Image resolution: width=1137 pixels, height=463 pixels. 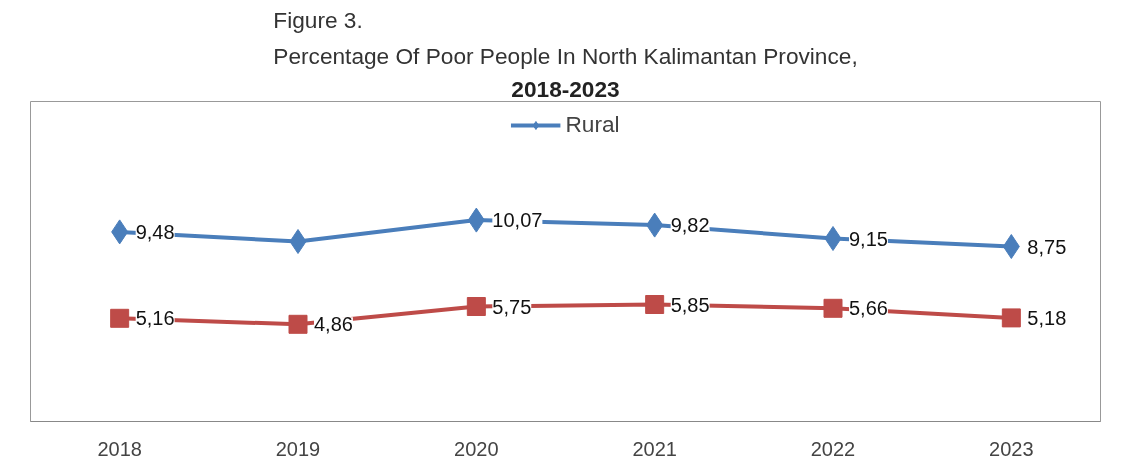 I want to click on x-tick-label: 2018, so click(x=119, y=448).